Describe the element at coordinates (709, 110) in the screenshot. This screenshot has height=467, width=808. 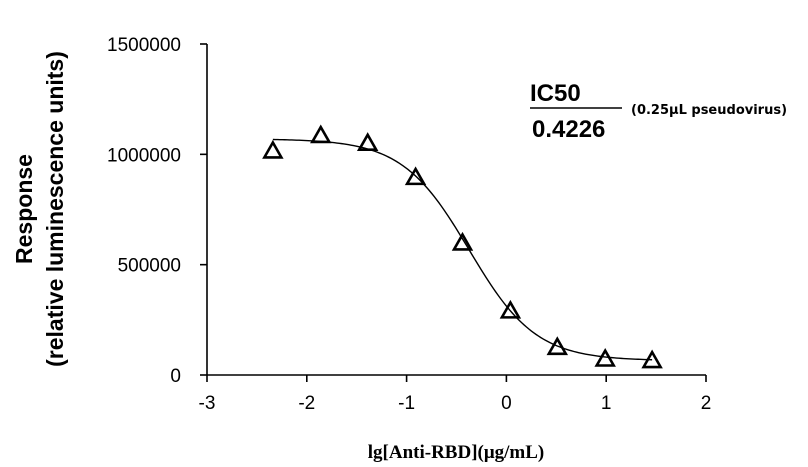
I see `ic50-note: (0.25μL pseudovirus)` at that location.